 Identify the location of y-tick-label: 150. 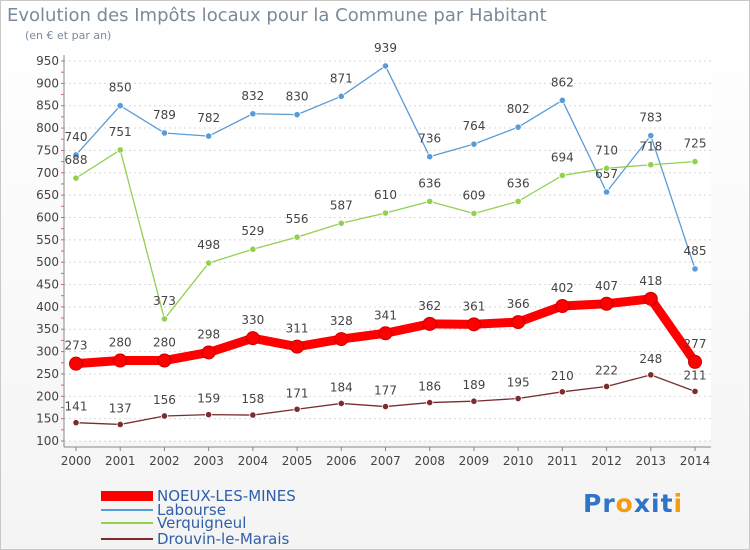
(47, 419).